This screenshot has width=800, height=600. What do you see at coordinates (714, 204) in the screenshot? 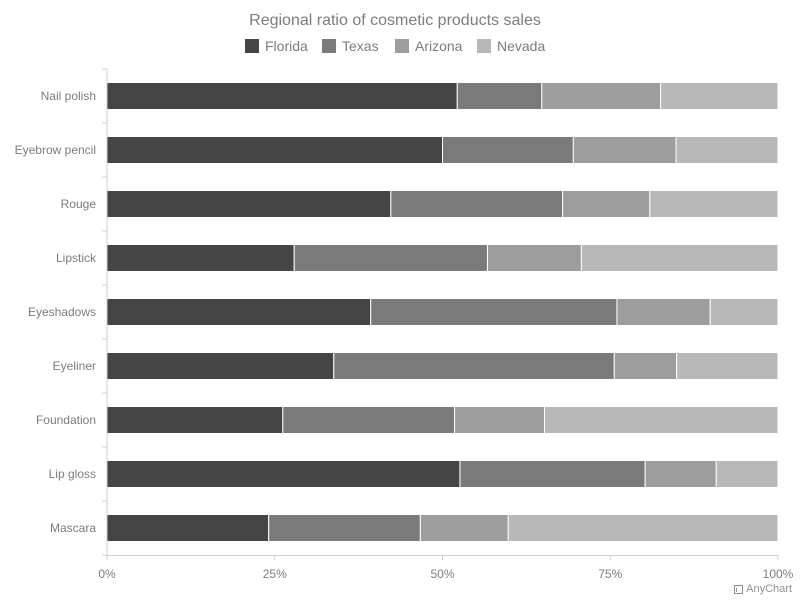
I see `bar-rouge-nevada` at bounding box center [714, 204].